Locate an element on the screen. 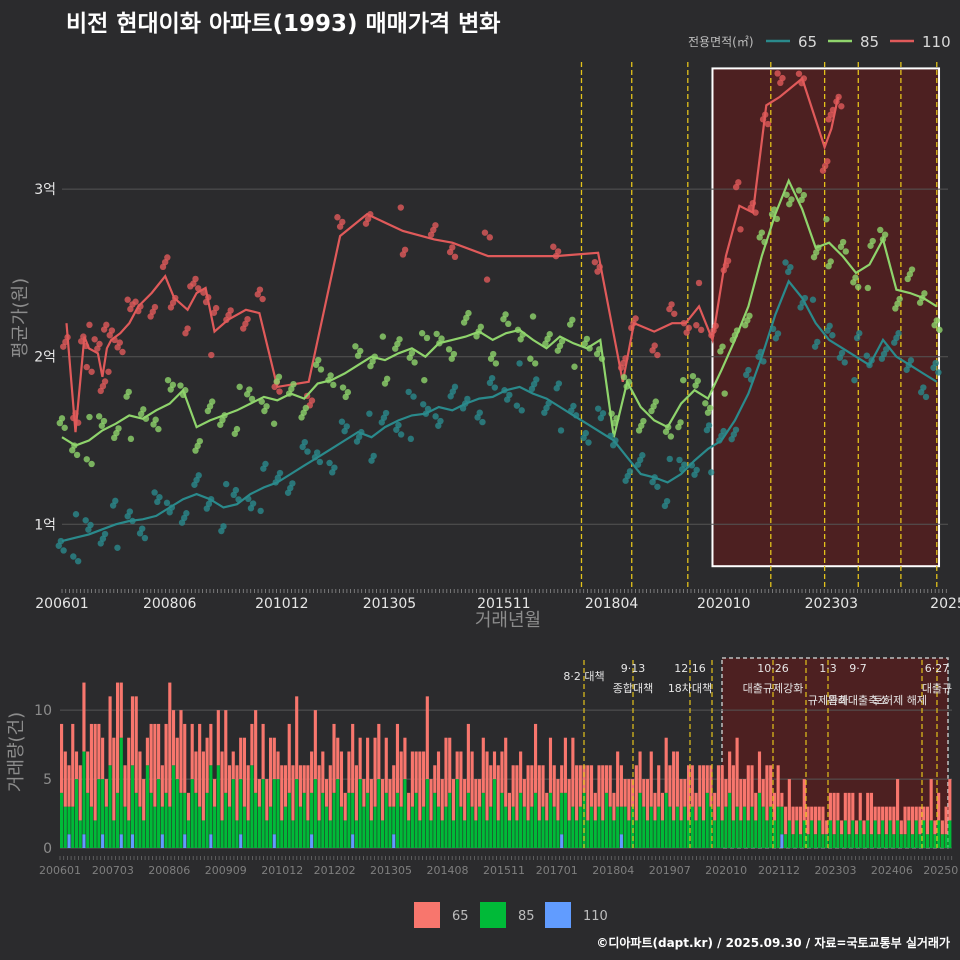 The width and height of the screenshot is (960, 960). volume-x-tick: 200703 is located at coordinates (113, 870).